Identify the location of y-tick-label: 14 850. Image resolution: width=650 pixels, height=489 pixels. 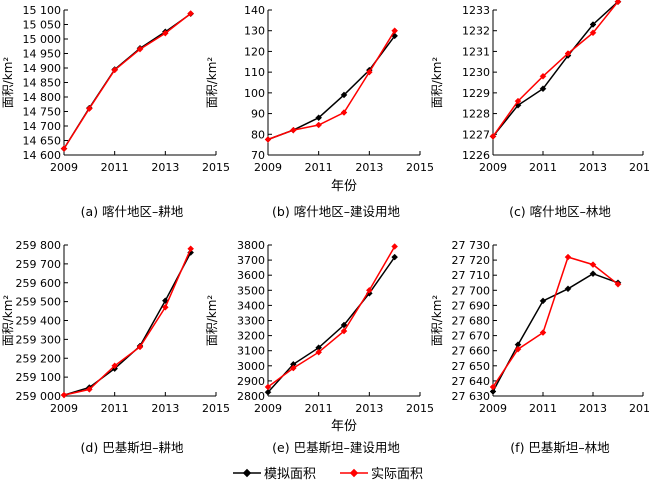
(42, 83).